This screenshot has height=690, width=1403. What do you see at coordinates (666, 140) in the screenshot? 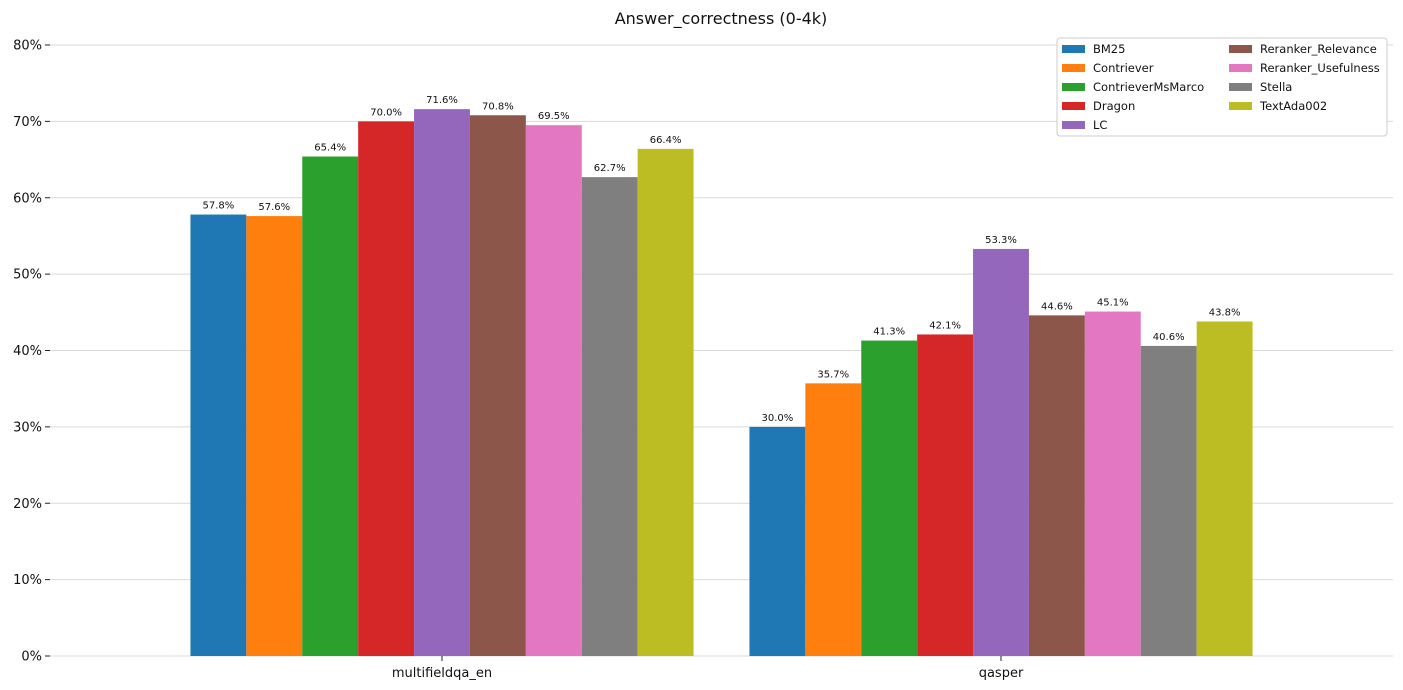
I see `bar-label-textada002-multifieldqa-en: 66.4%` at bounding box center [666, 140].